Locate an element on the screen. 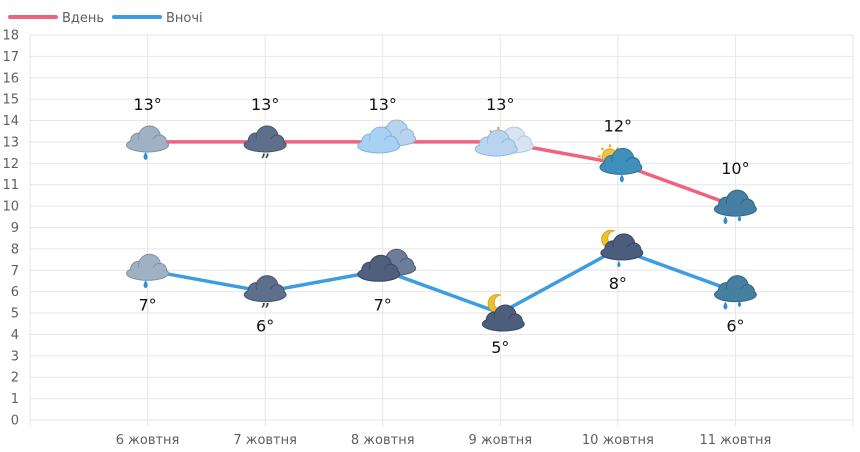 The image size is (860, 452). y-tick-label: 16 is located at coordinates (10, 78).